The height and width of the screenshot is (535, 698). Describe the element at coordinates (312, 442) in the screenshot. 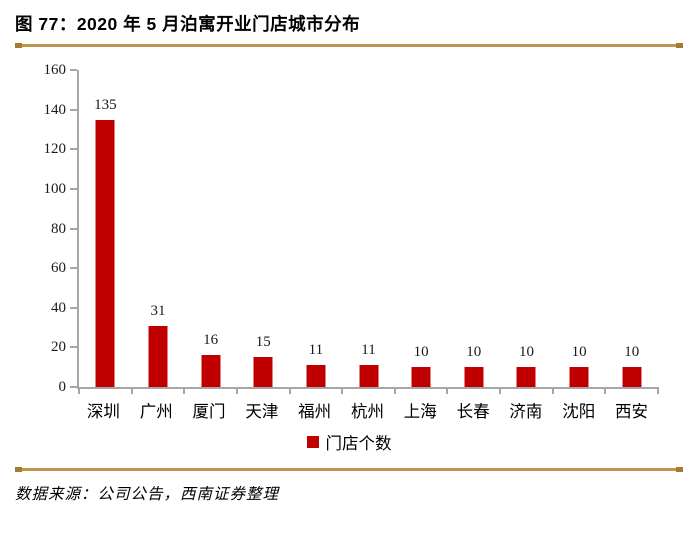

I see `legend-swatch-icon` at that location.